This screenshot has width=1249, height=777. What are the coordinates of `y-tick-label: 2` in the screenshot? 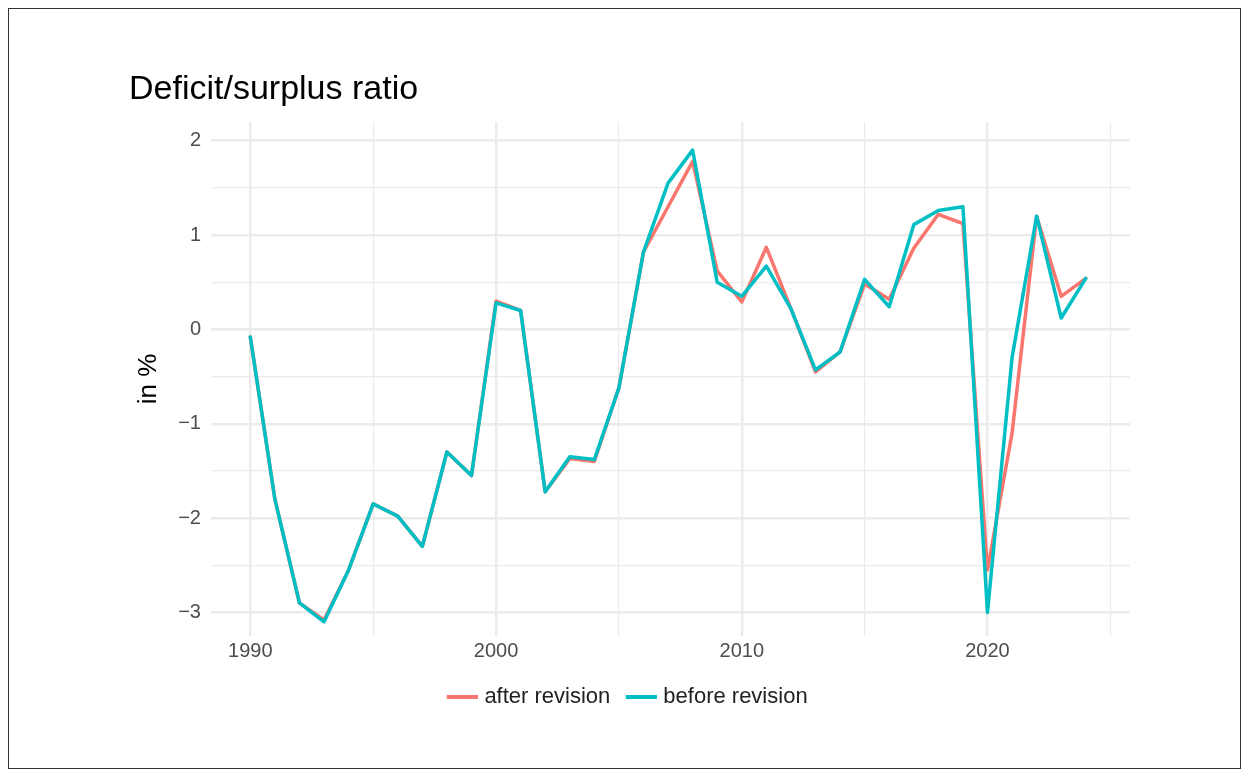 It's located at (195, 139).